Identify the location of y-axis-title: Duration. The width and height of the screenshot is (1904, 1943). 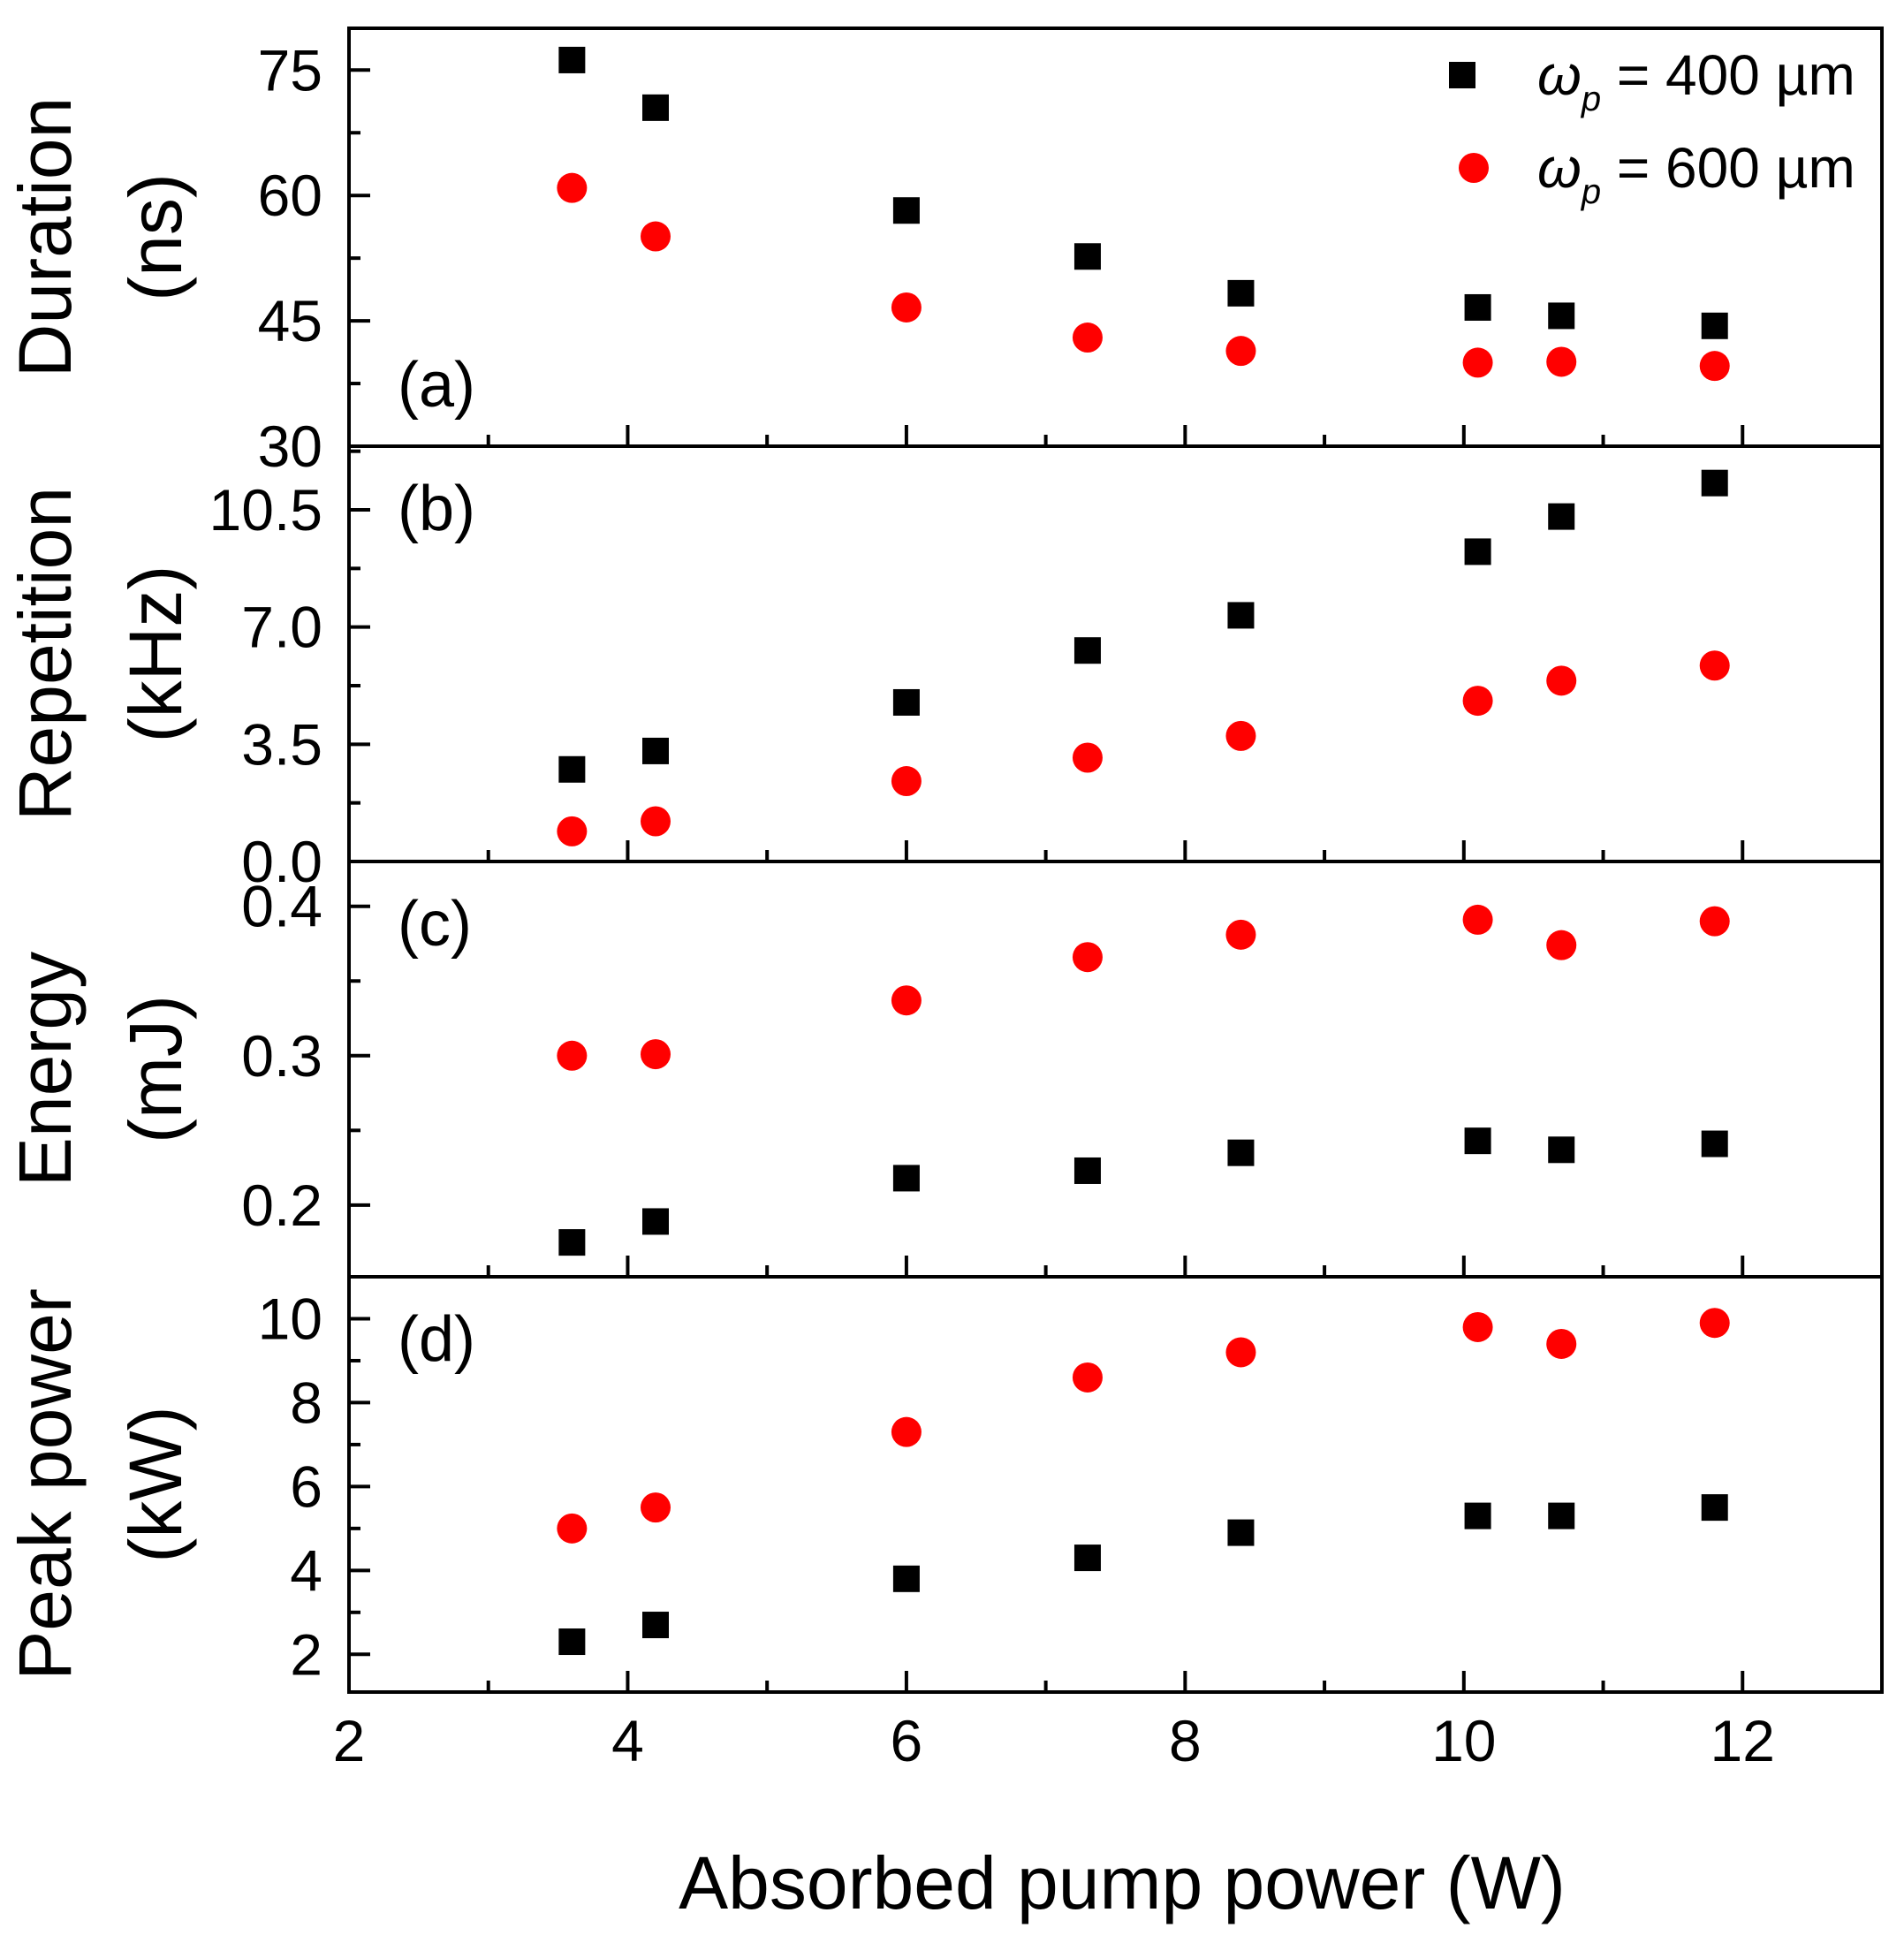
(45, 237).